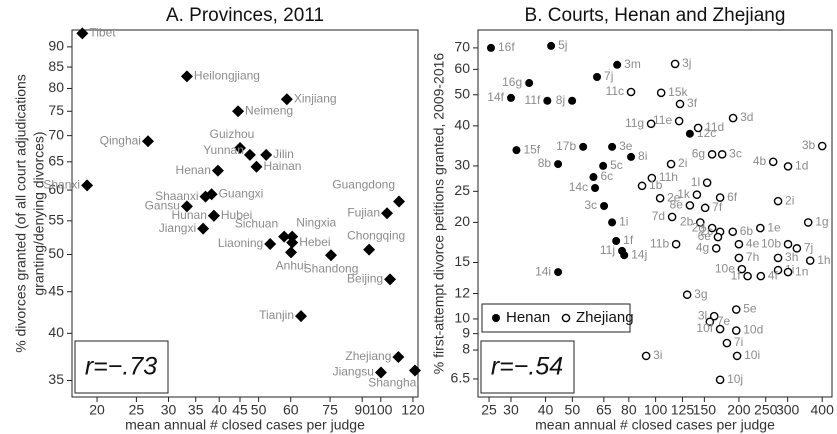 This screenshot has height=434, width=837. Describe the element at coordinates (368, 356) in the screenshot. I see `point-label: Zhejiang` at that location.